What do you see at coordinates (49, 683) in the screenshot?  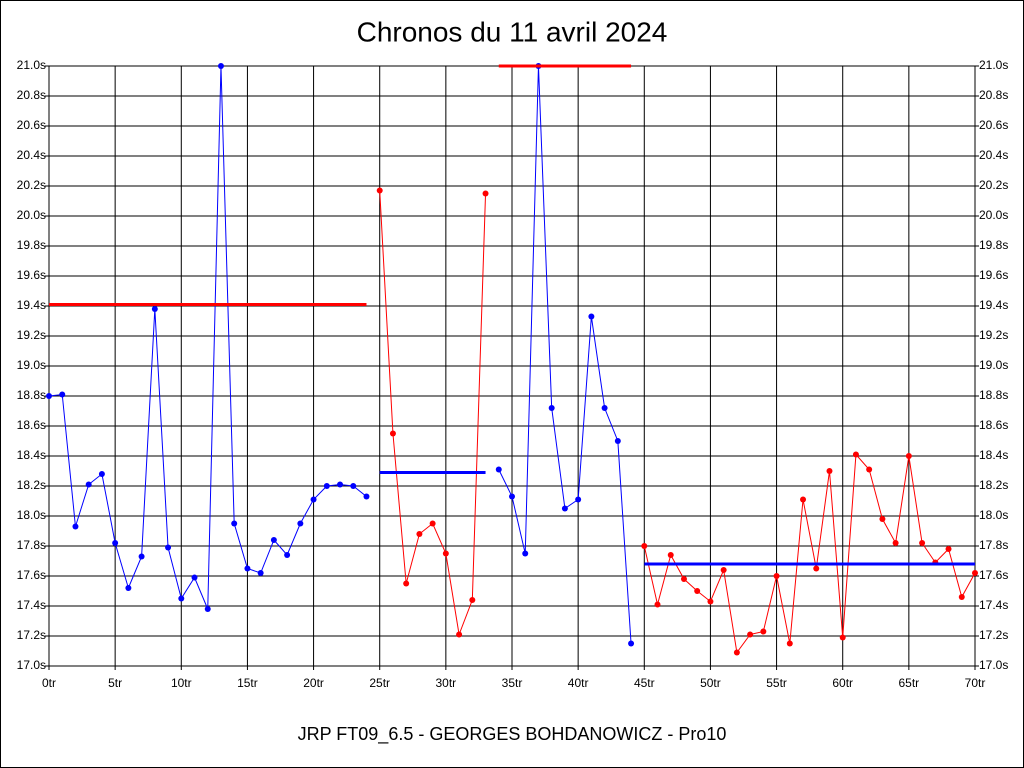 I see `x-tick-label: 0tr` at bounding box center [49, 683].